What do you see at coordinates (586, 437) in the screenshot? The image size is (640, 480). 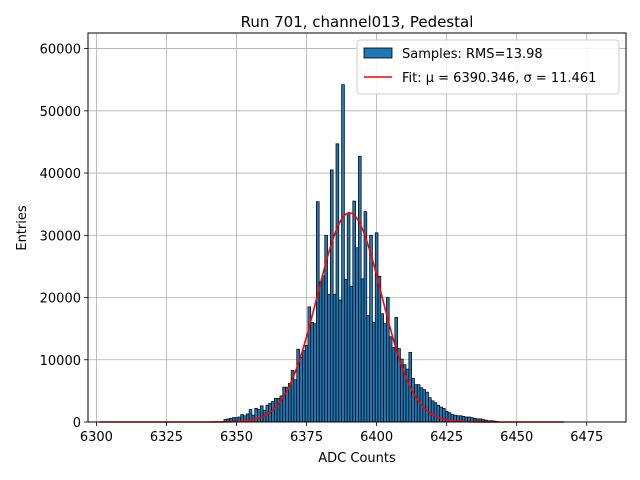 I see `x-tick-label: 6475` at bounding box center [586, 437].